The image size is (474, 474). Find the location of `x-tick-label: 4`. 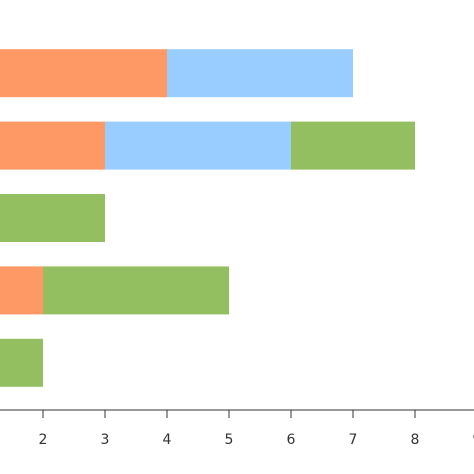

x-tick-label: 4 is located at coordinates (167, 440).